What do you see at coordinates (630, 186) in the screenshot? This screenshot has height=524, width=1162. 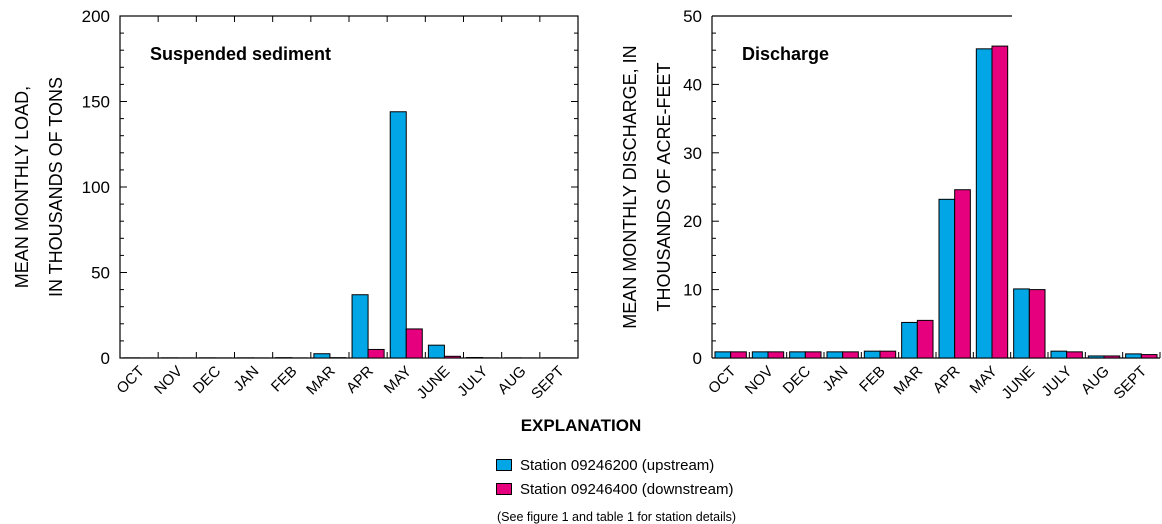 I see `y-axis-label: MEAN MONTHLY DISCHARGE, IN` at bounding box center [630, 186].